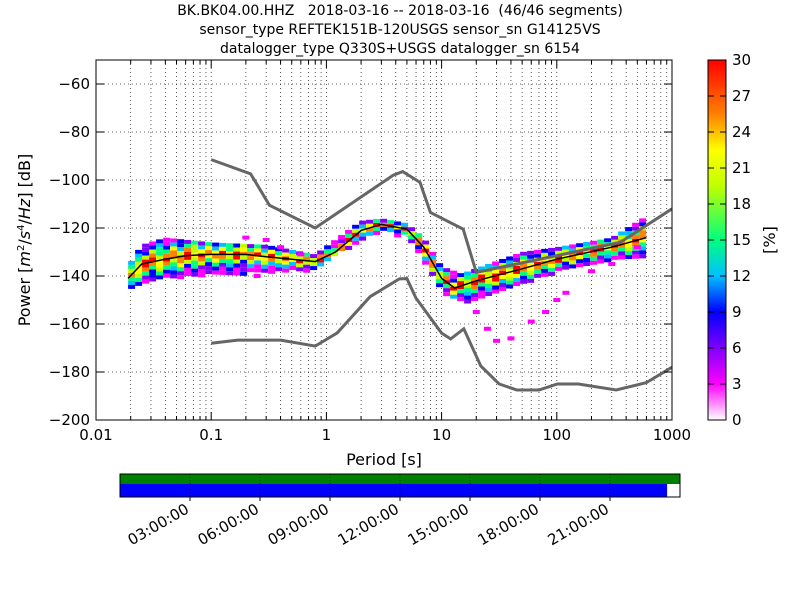  What do you see at coordinates (741, 168) in the screenshot?
I see `colorbar-tick-label: 21` at bounding box center [741, 168].